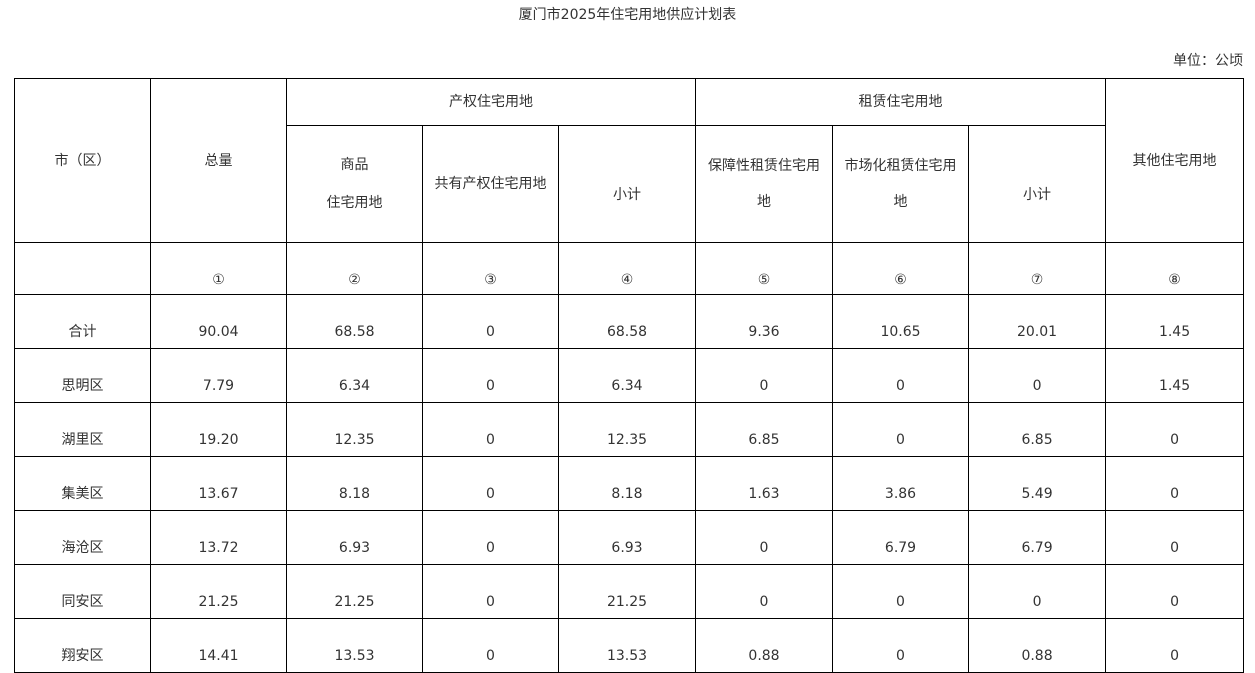 This screenshot has height=673, width=1255. Describe the element at coordinates (82, 483) in the screenshot. I see `district-cell: 集美区` at that location.